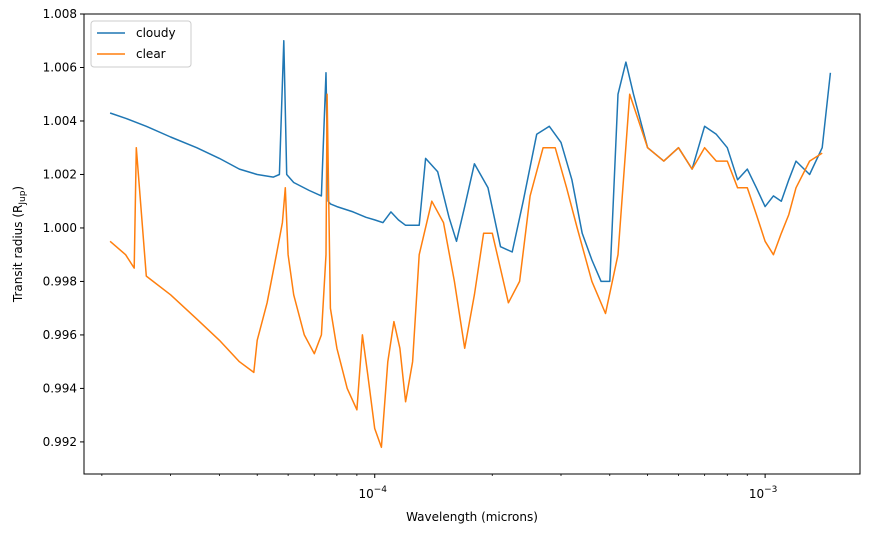 The height and width of the screenshot is (533, 869). What do you see at coordinates (439, 487) in the screenshot?
I see `x-axis: 10⁻⁴ 10⁻³` at bounding box center [439, 487].